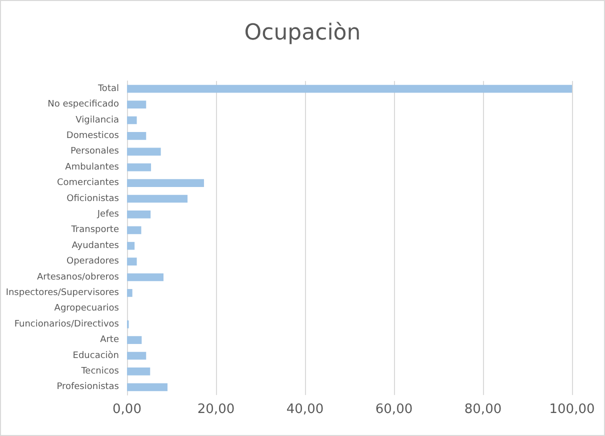 This screenshot has height=436, width=605. What do you see at coordinates (483, 409) in the screenshot?
I see `x-tick-label: 80,00` at bounding box center [483, 409].